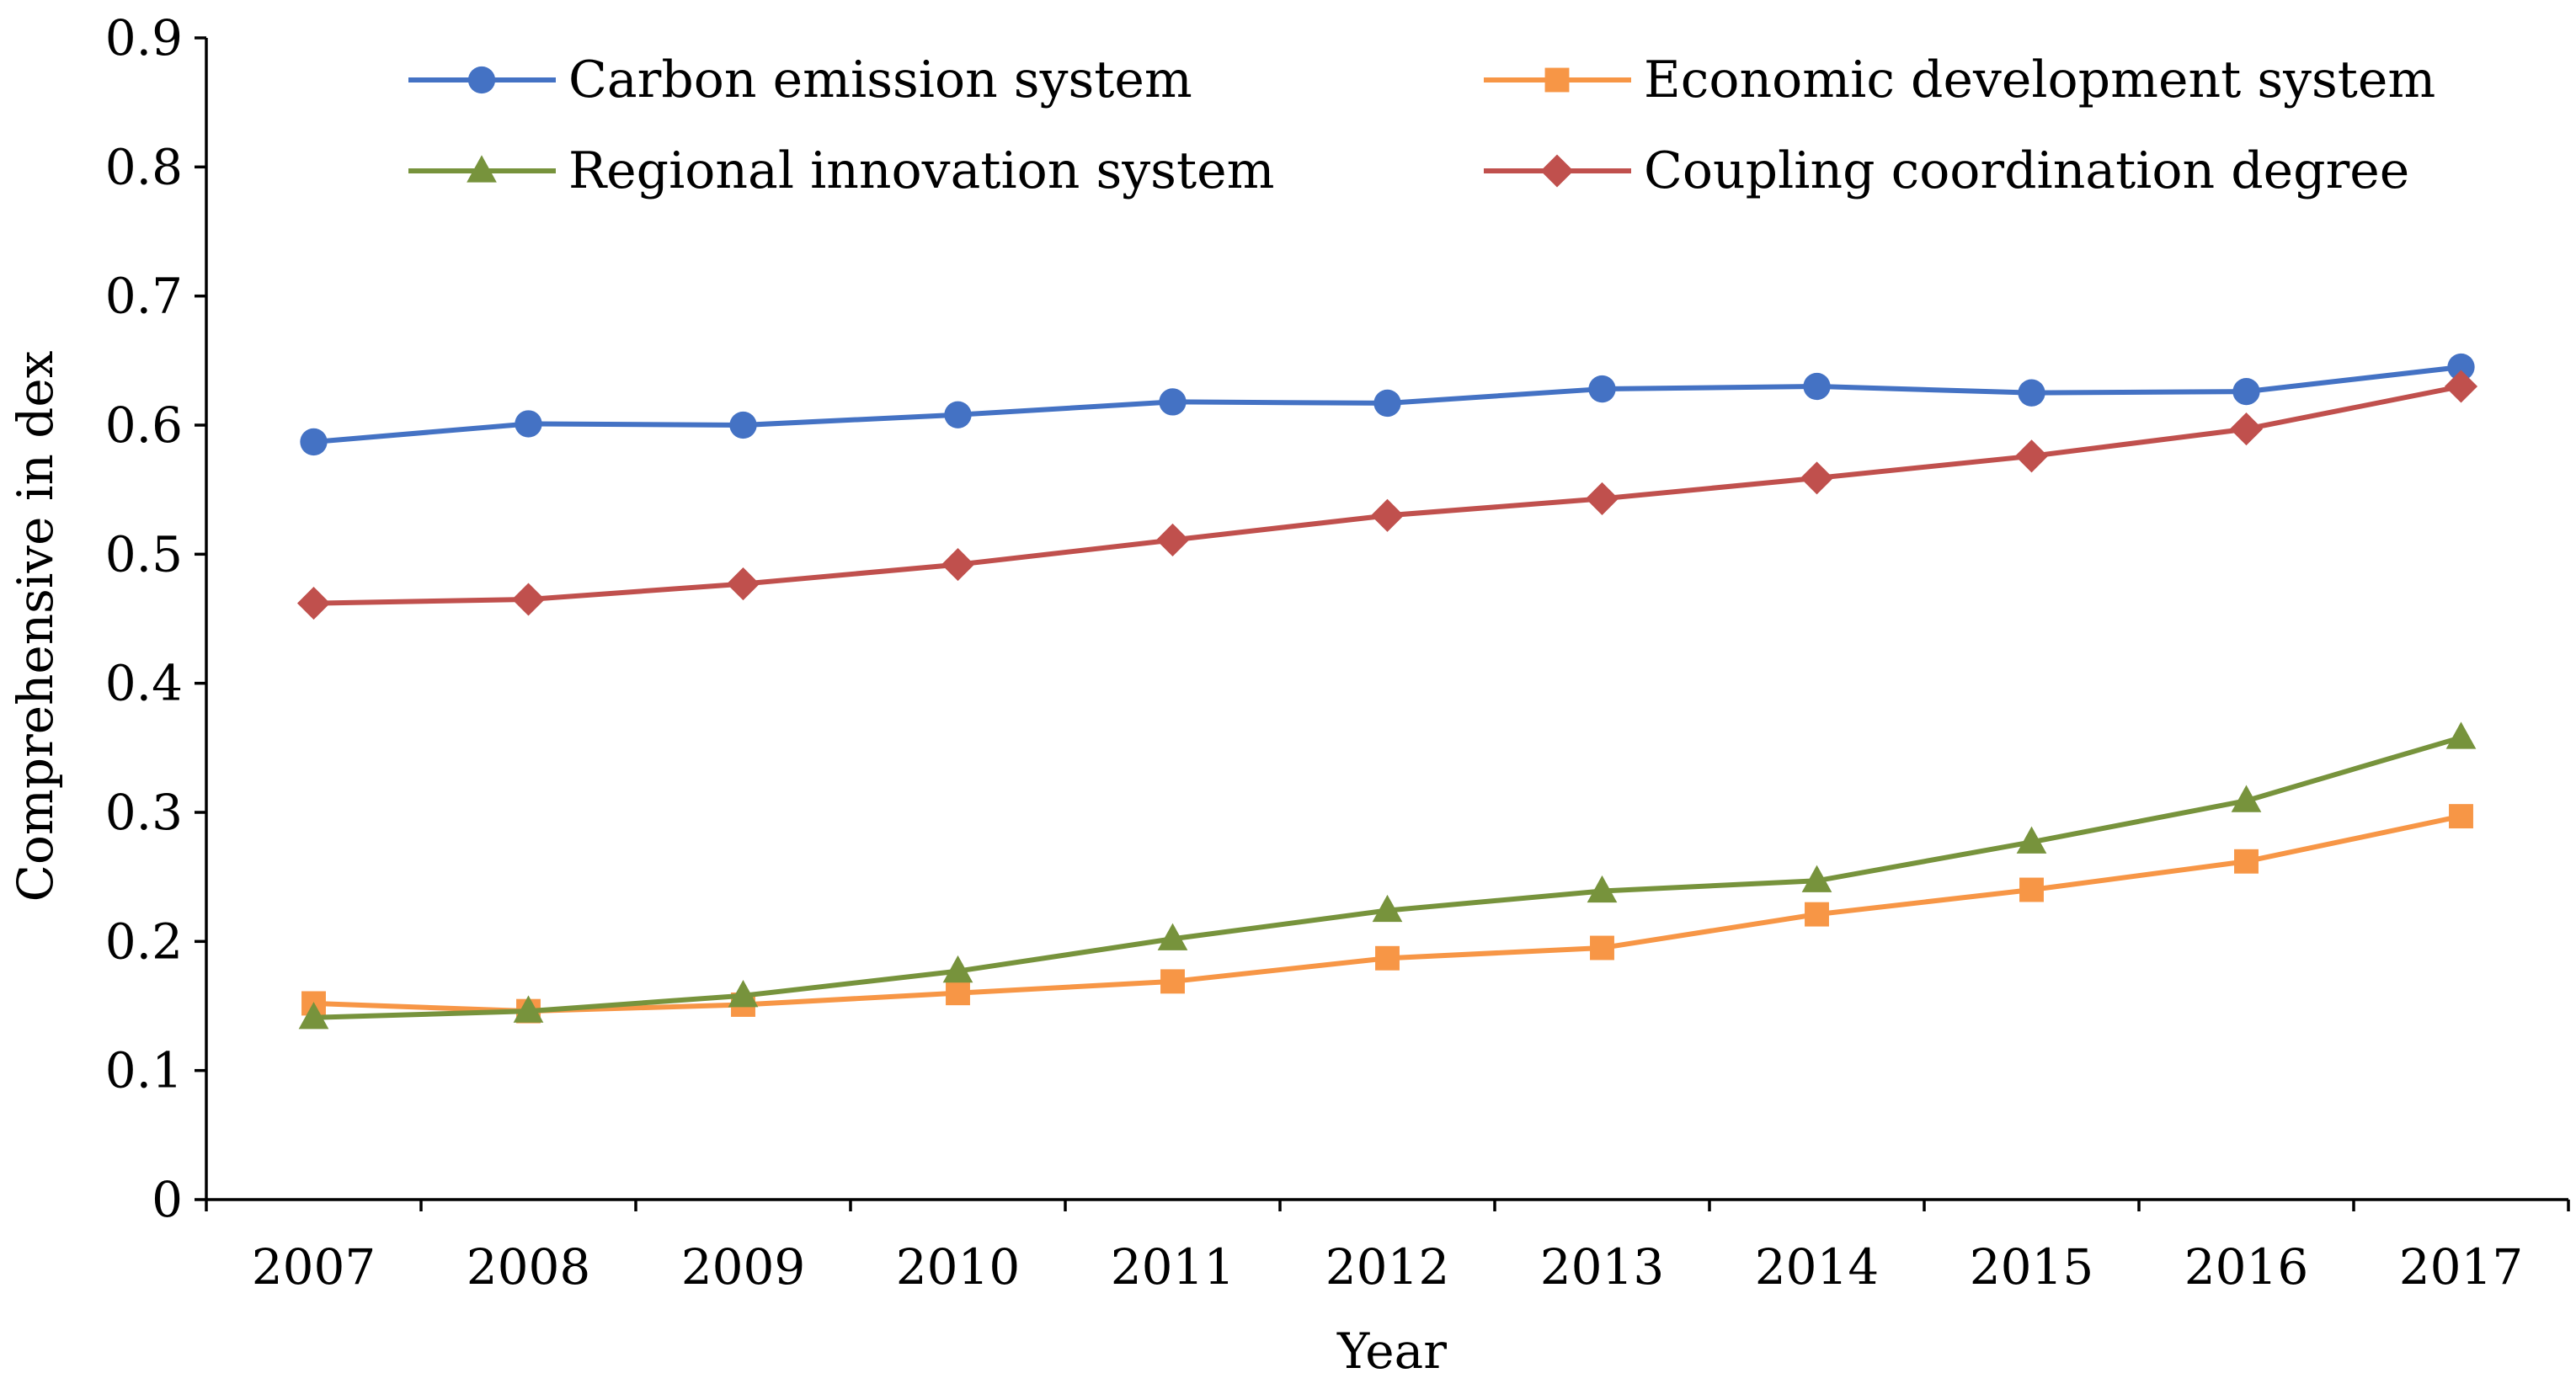 This screenshot has width=2576, height=1389. I want to click on x-tick-label: 2013, so click(1602, 1267).